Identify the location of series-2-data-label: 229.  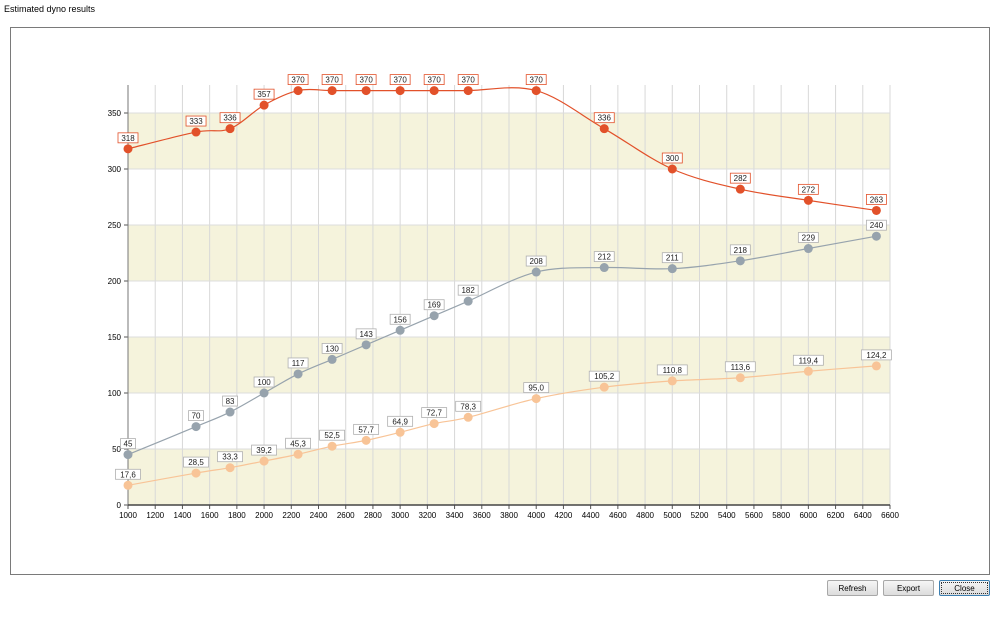
(809, 238).